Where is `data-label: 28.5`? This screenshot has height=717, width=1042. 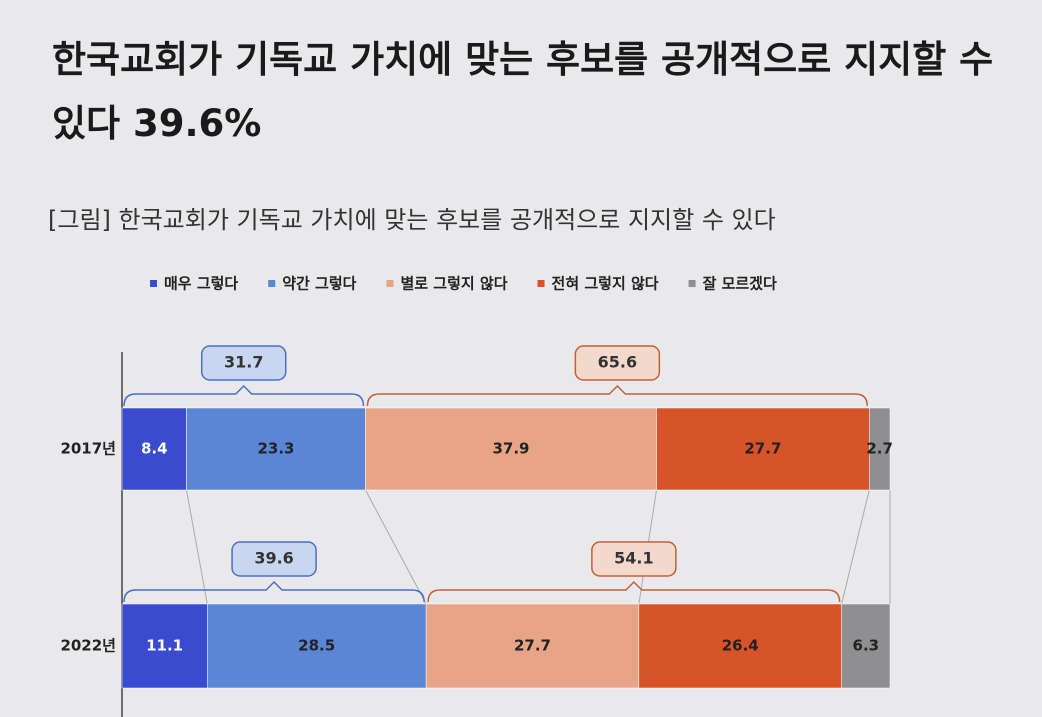
data-label: 28.5 is located at coordinates (316, 646).